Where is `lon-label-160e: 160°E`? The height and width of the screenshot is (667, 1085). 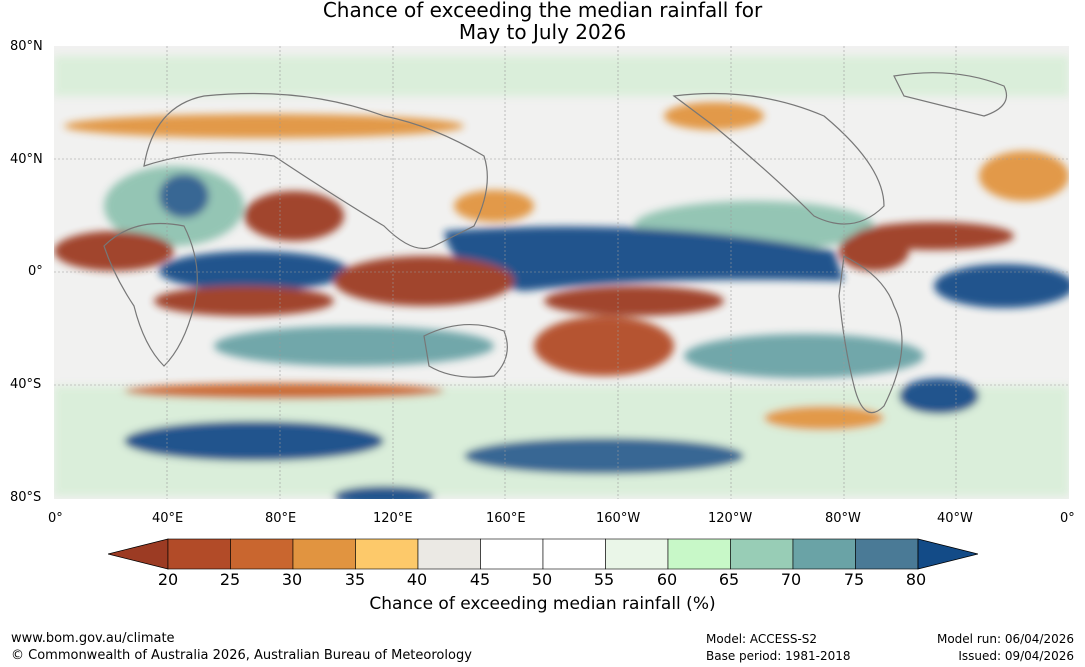 lon-label-160e: 160°E is located at coordinates (506, 518).